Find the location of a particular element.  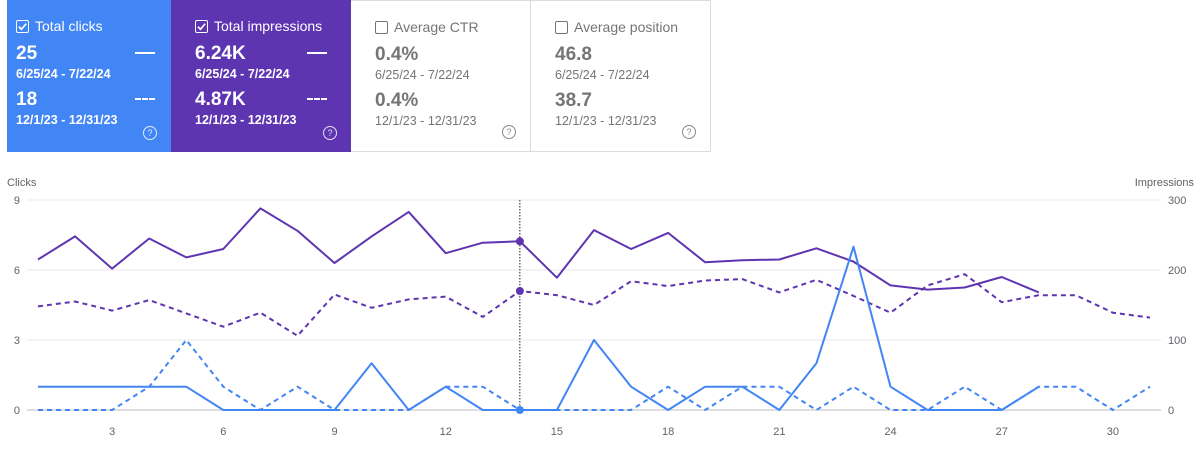

card-label: Average CTR is located at coordinates (436, 27).